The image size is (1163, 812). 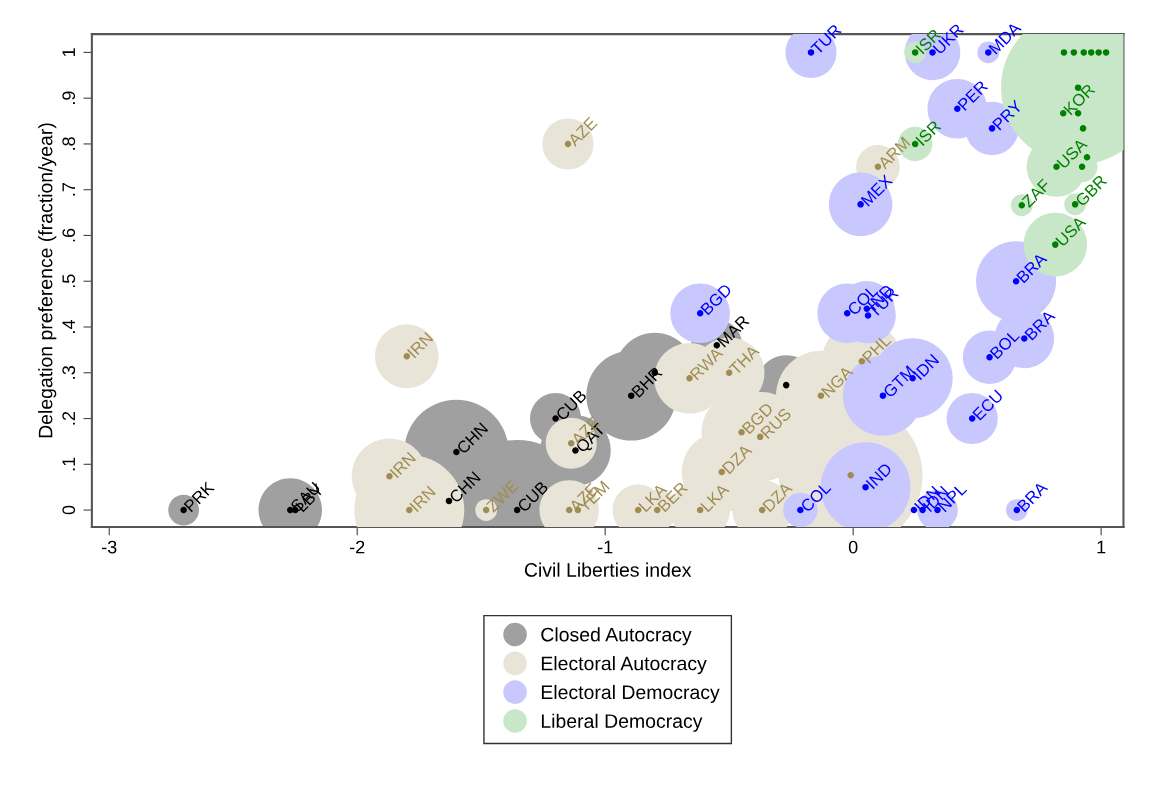 What do you see at coordinates (928, 133) in the screenshot?
I see `annotation: ISR` at bounding box center [928, 133].